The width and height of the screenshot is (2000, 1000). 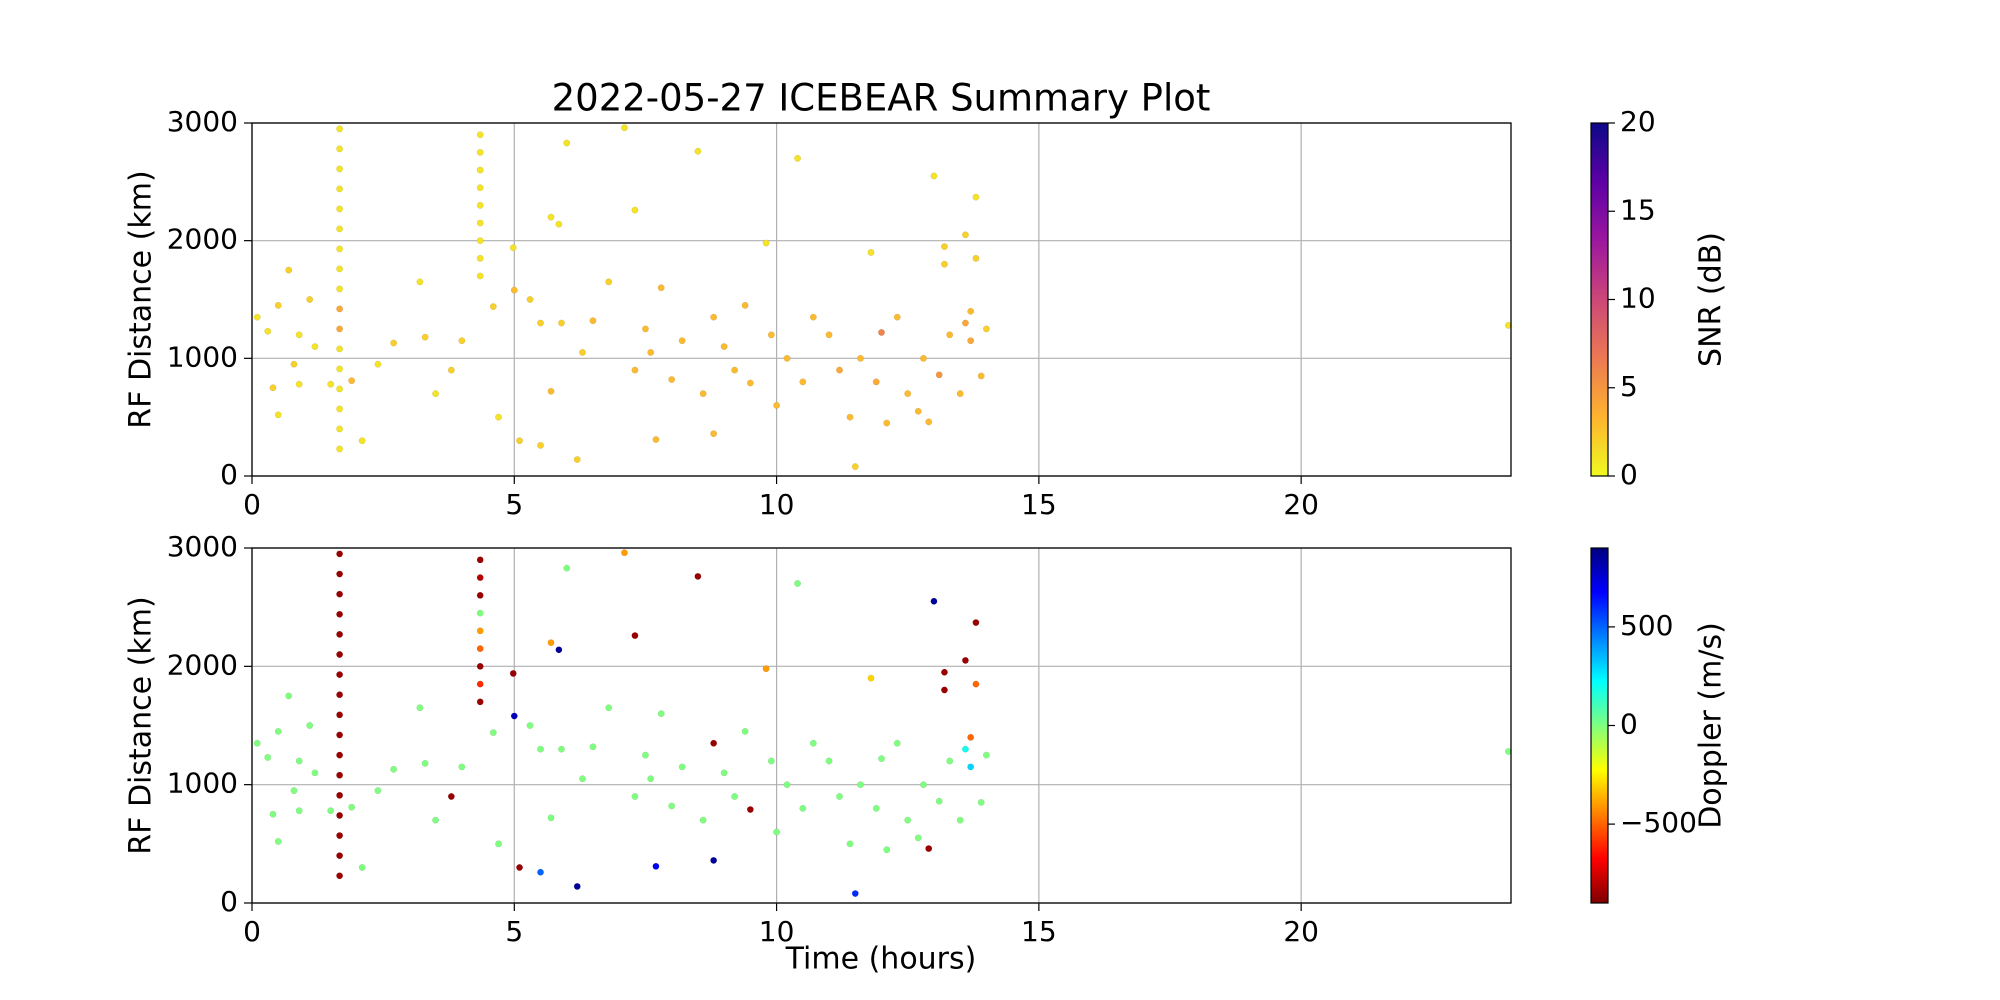 What do you see at coordinates (202, 239) in the screenshot?
I see `y-tick-label: 2000` at bounding box center [202, 239].